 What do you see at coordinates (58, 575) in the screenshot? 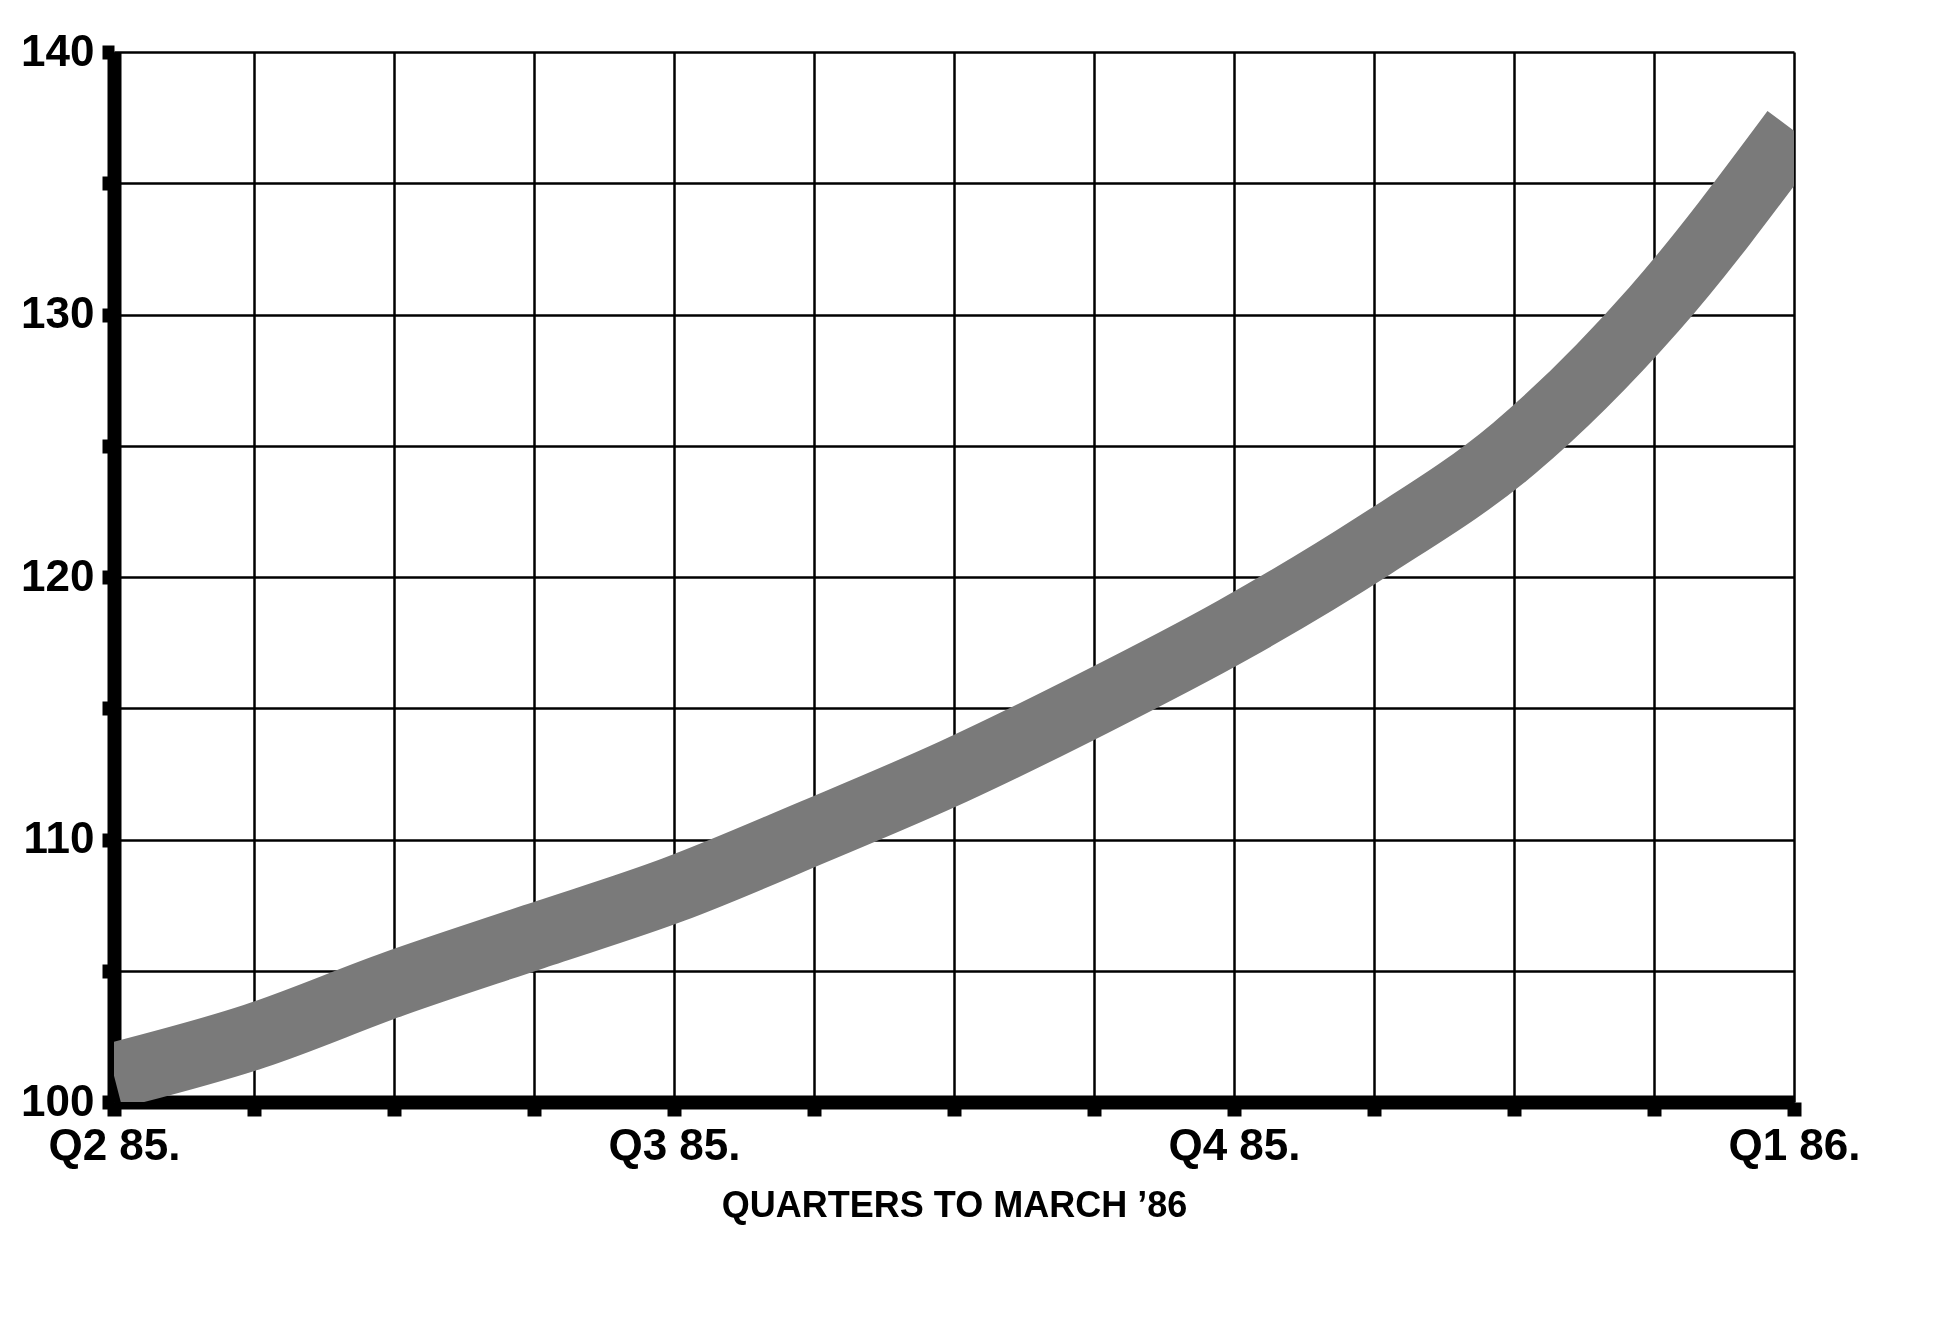
I see `y-tick-label: 120` at bounding box center [58, 575].